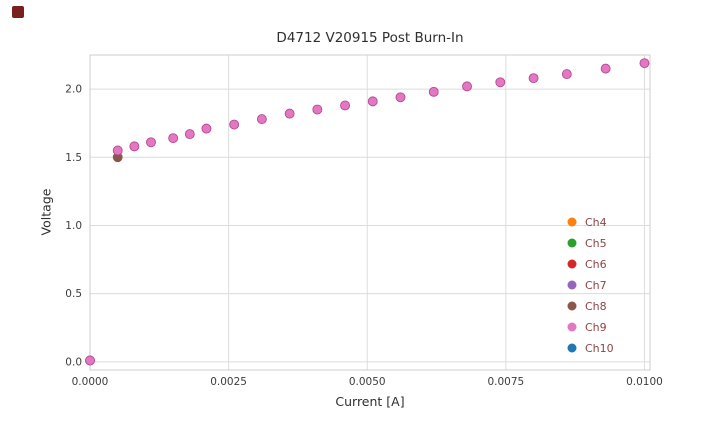 The image size is (720, 432). I want to click on legend-label-ch6: Ch6, so click(596, 264).